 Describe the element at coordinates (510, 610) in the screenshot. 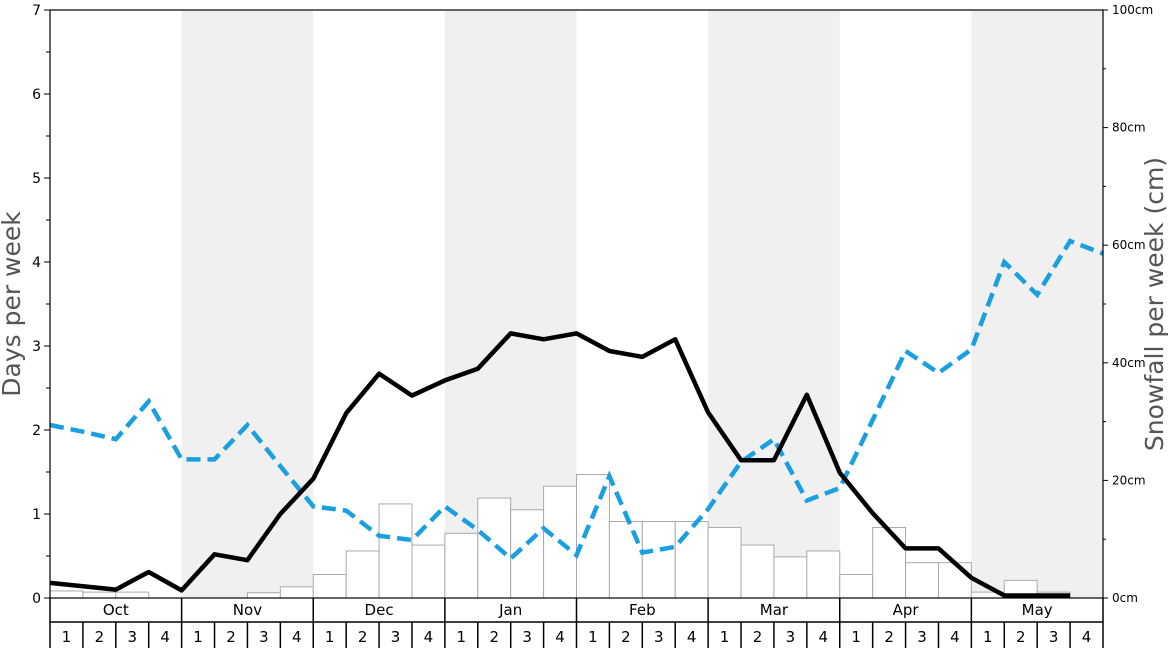

I see `month-label: Jan` at that location.